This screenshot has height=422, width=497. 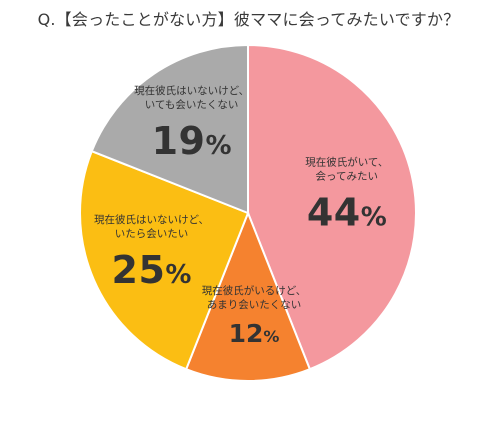 I want to click on slice-4-value-label: 19%, so click(x=192, y=141).